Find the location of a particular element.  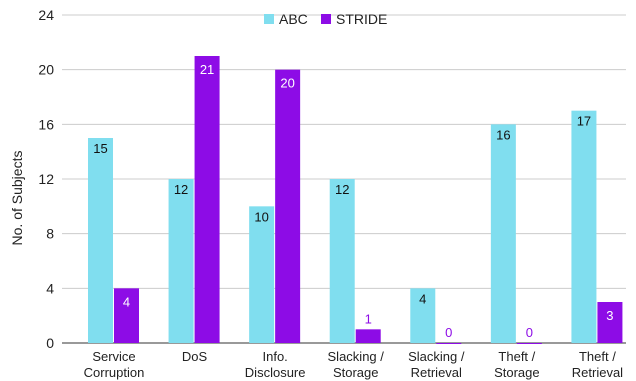

y-tick-label: 0 is located at coordinates (50, 343).